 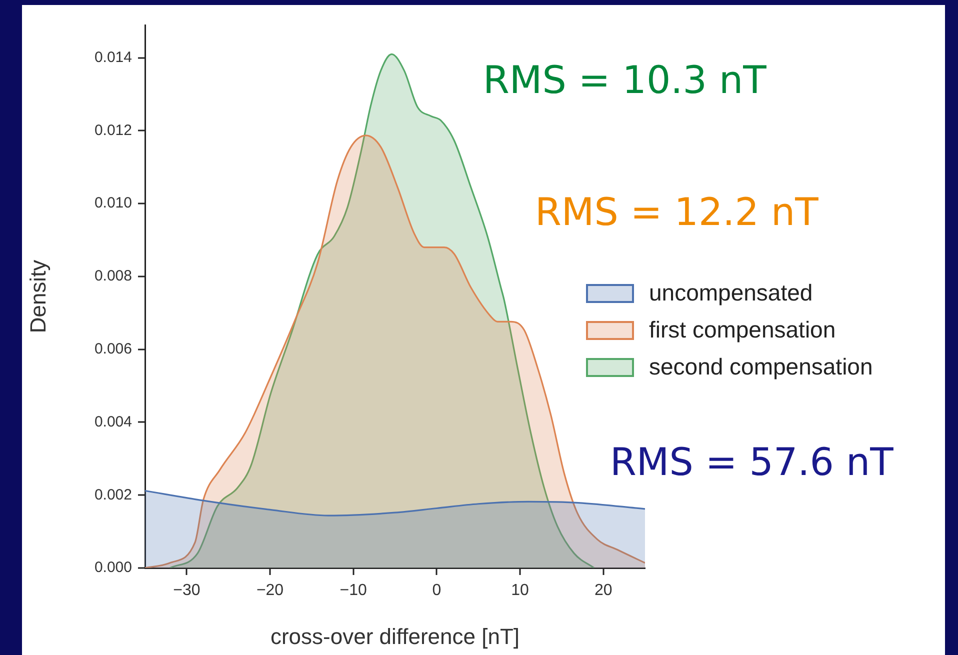 What do you see at coordinates (186, 591) in the screenshot?
I see `x-tick-label: −30` at bounding box center [186, 591].